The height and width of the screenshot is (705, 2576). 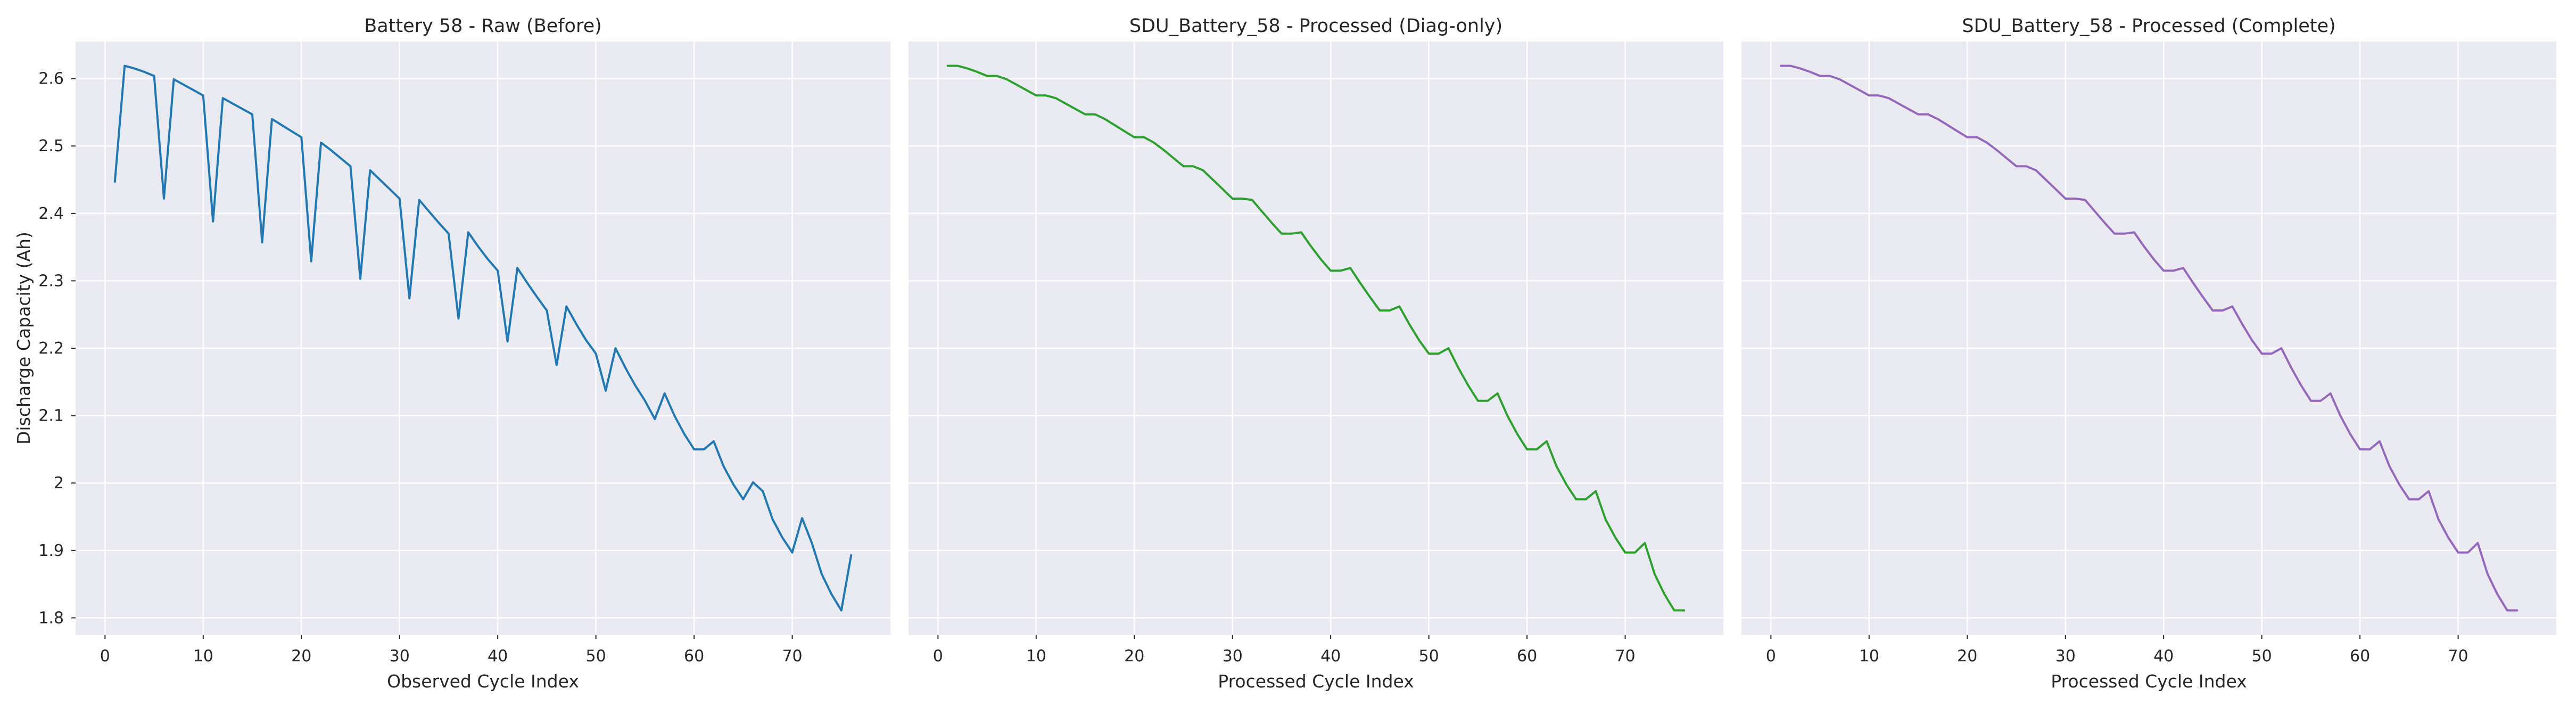 I want to click on y-tick-label: 2.1, so click(x=51, y=416).